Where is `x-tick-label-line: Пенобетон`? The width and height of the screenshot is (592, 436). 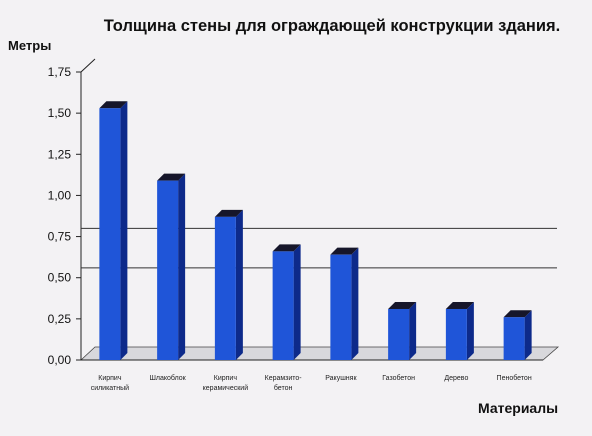
x-tick-label-line: Пенобетон is located at coordinates (514, 378).